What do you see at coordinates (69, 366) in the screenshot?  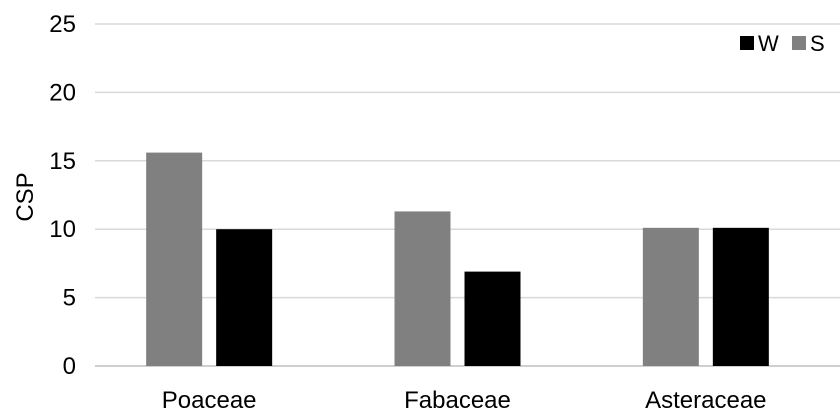 I see `y-tick-label-0: 0` at bounding box center [69, 366].